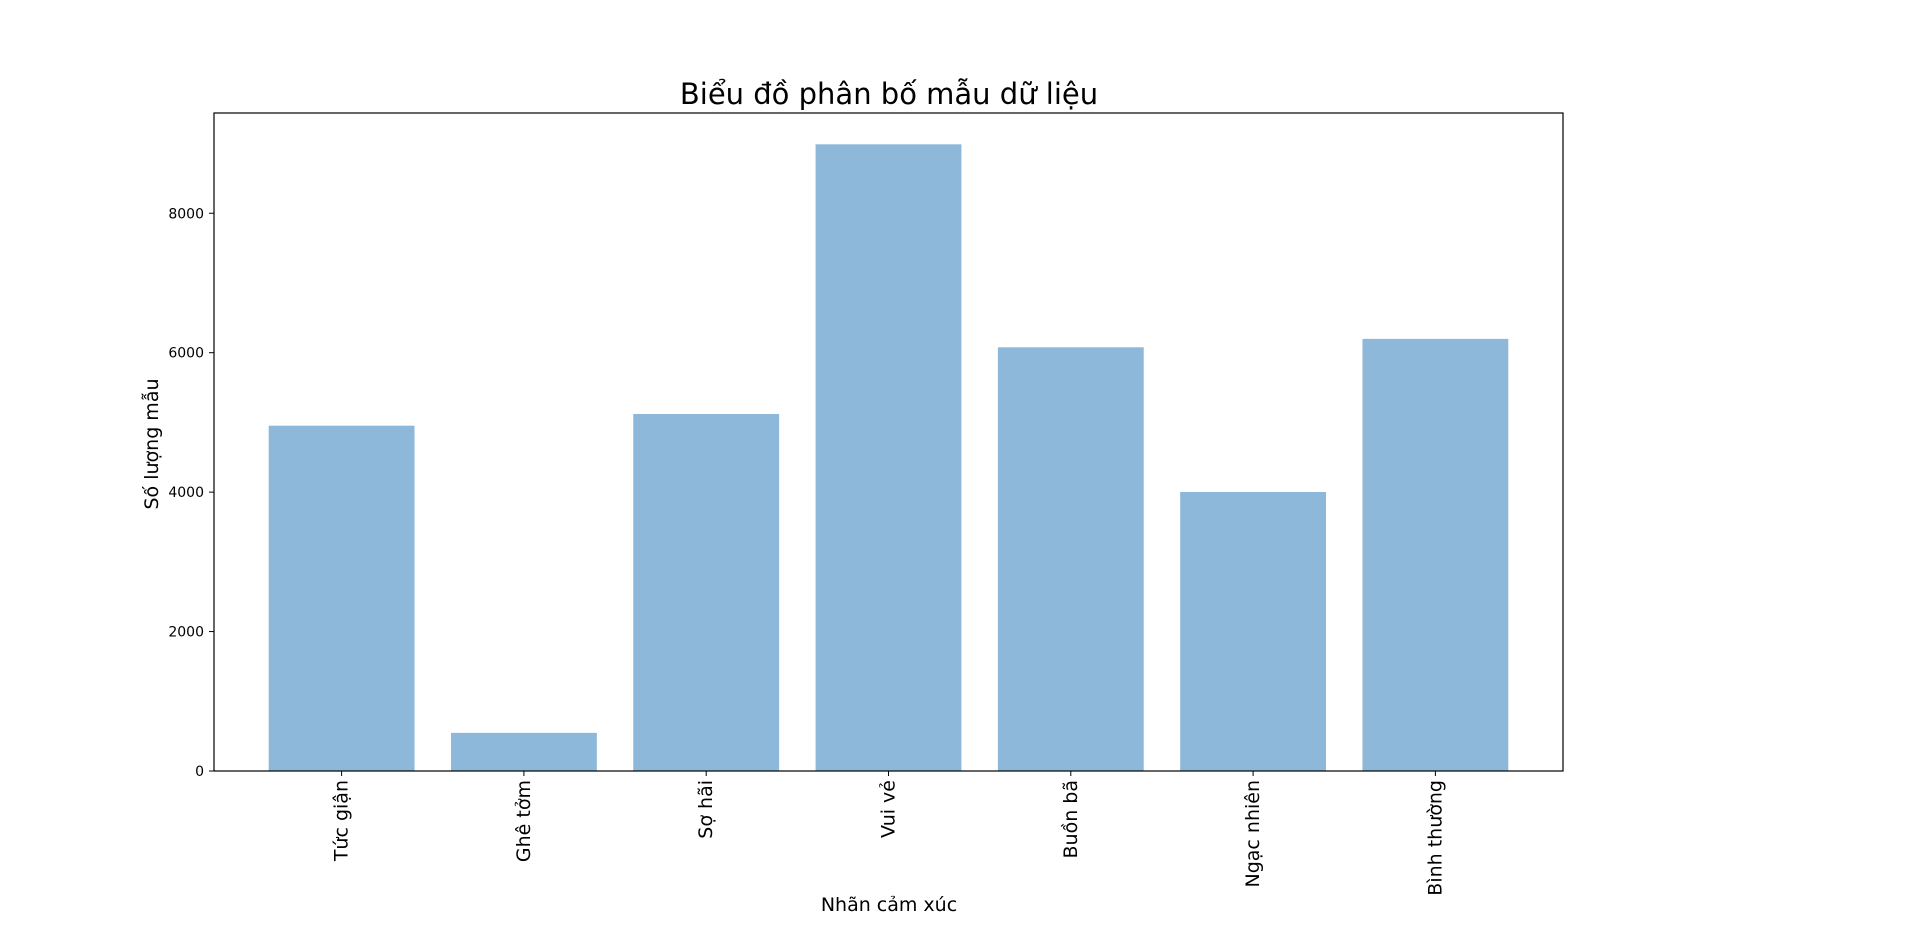 The image size is (1920, 940). I want to click on x-tick-label: Vui vẻ, so click(889, 809).